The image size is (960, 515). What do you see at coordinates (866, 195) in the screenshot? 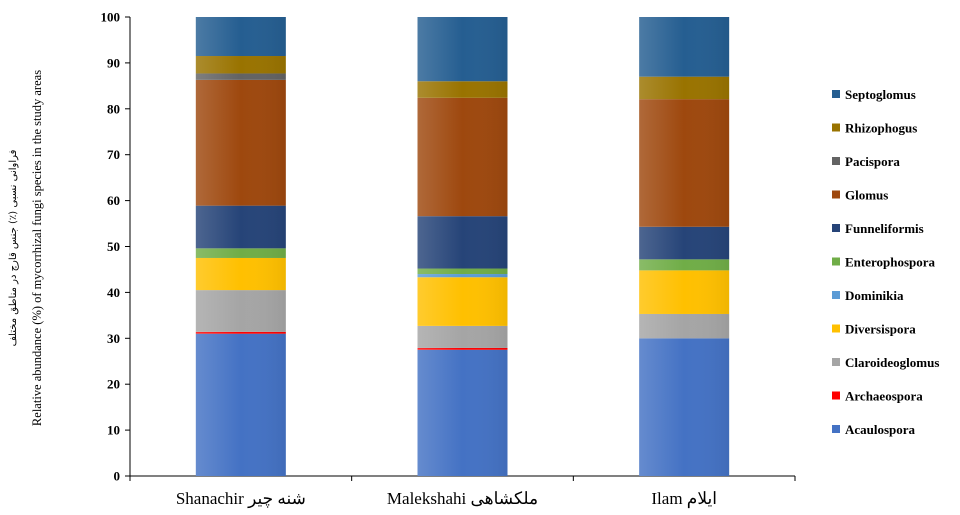
I see `legend-label: Glomus` at bounding box center [866, 195].